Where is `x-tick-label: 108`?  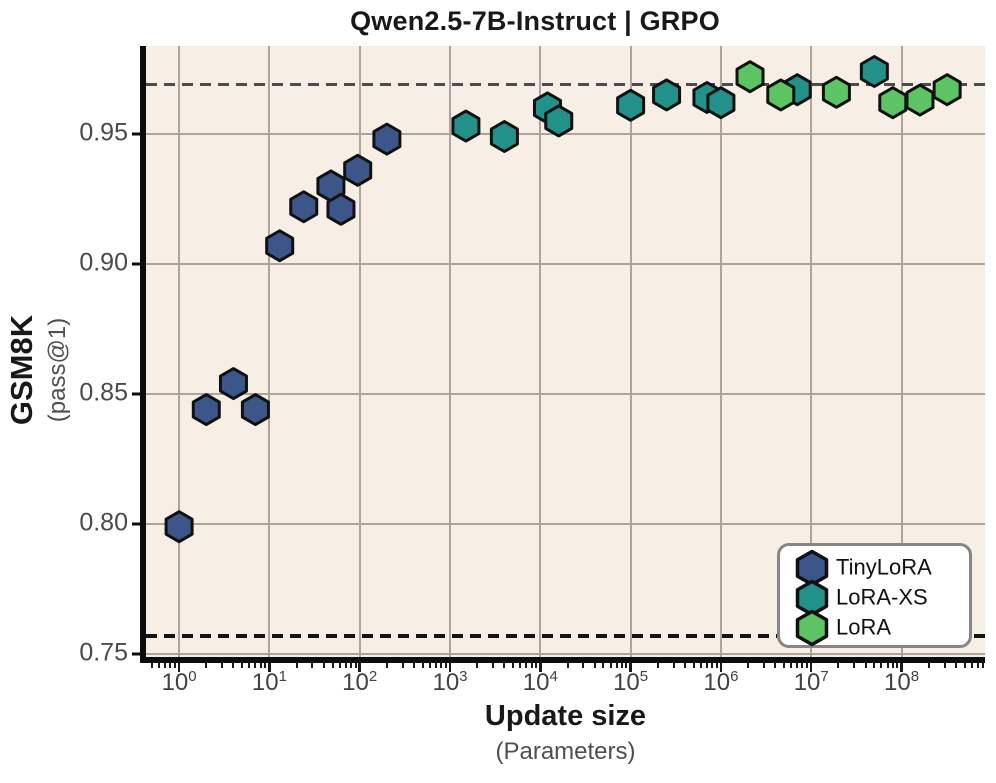
x-tick-label: 108 is located at coordinates (902, 682).